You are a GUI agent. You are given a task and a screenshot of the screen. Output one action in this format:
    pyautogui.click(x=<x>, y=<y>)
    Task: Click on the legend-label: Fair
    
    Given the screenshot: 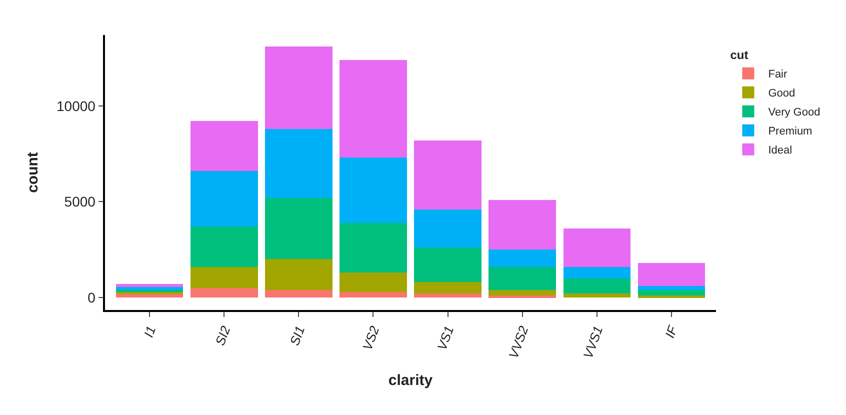 What is the action you would take?
    pyautogui.click(x=778, y=74)
    